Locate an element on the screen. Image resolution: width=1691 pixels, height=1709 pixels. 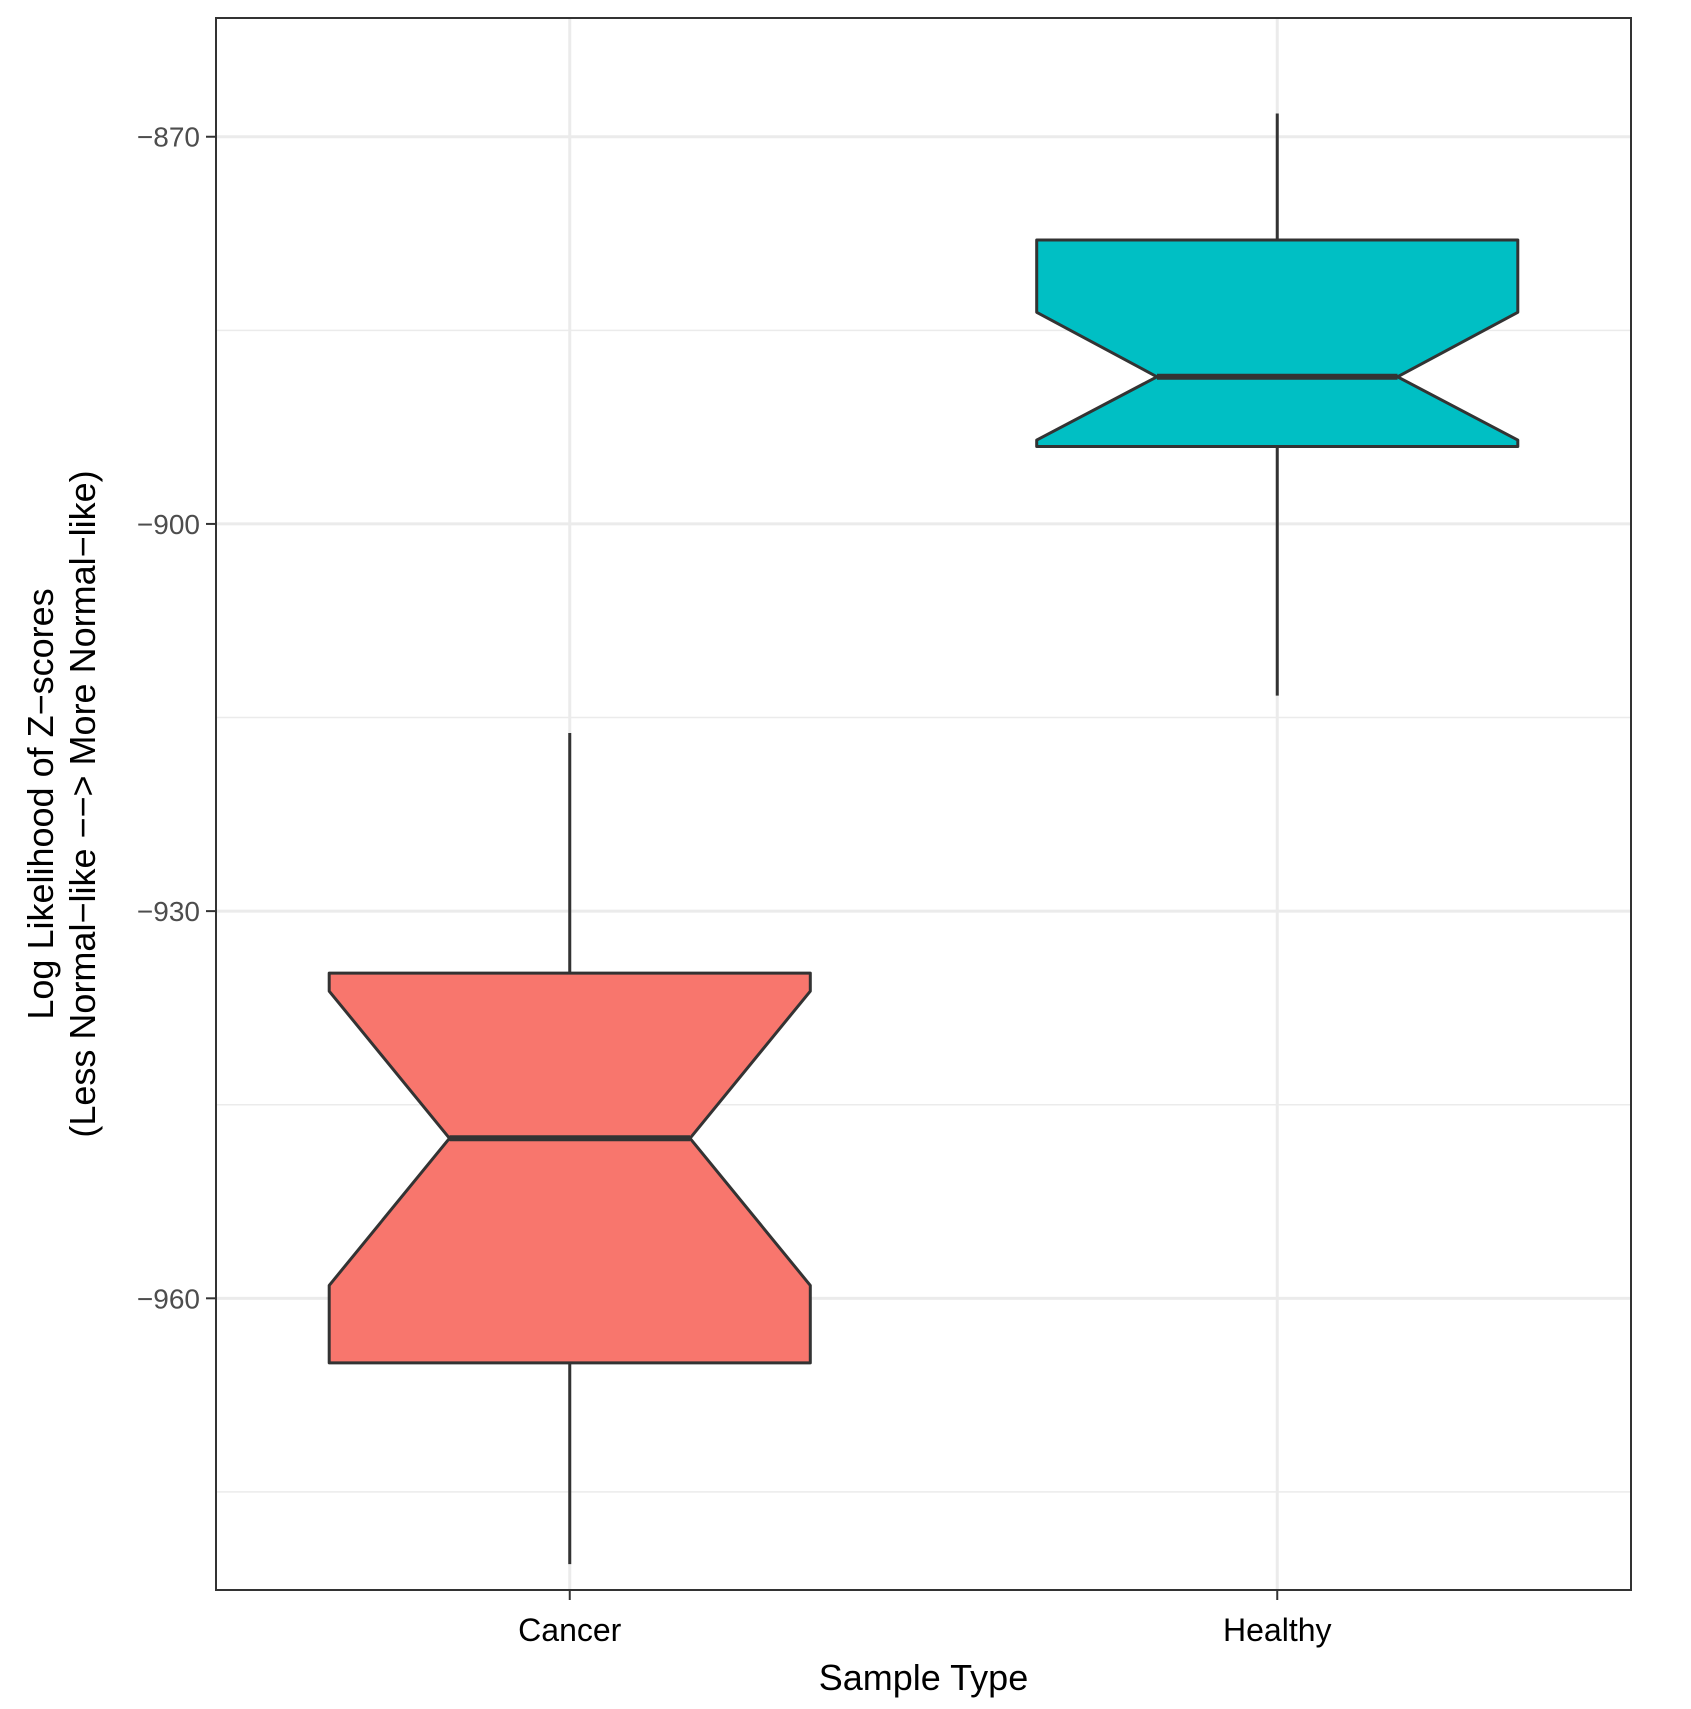
x-tick-label: Healthy is located at coordinates (1277, 1630).